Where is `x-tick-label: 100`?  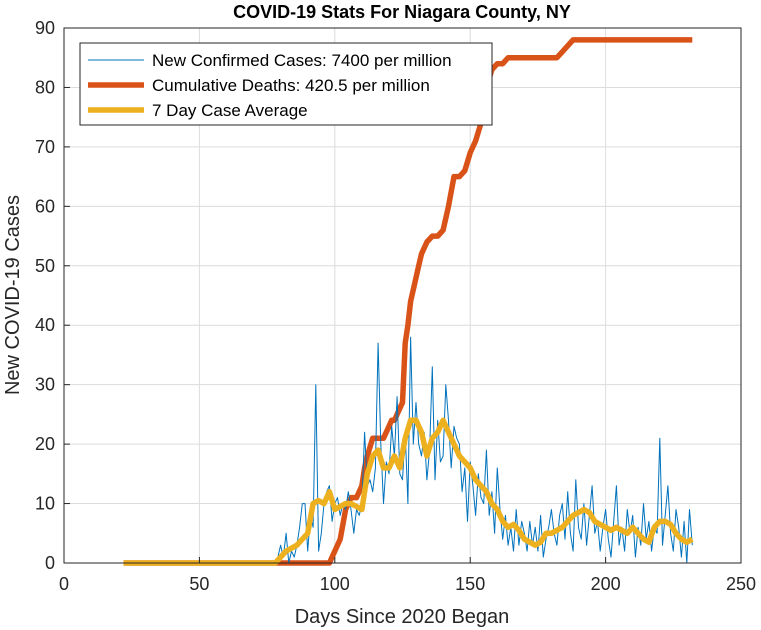 x-tick-label: 100 is located at coordinates (335, 584).